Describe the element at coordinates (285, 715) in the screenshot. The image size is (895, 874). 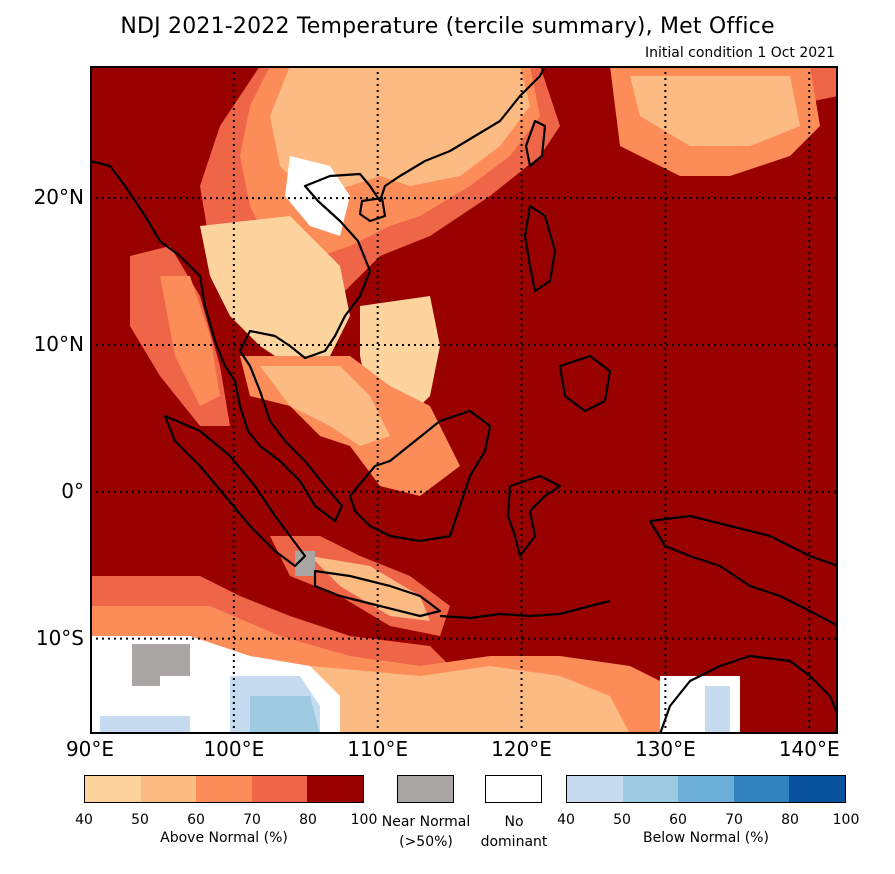
I see `region-below-50-60-sw` at that location.